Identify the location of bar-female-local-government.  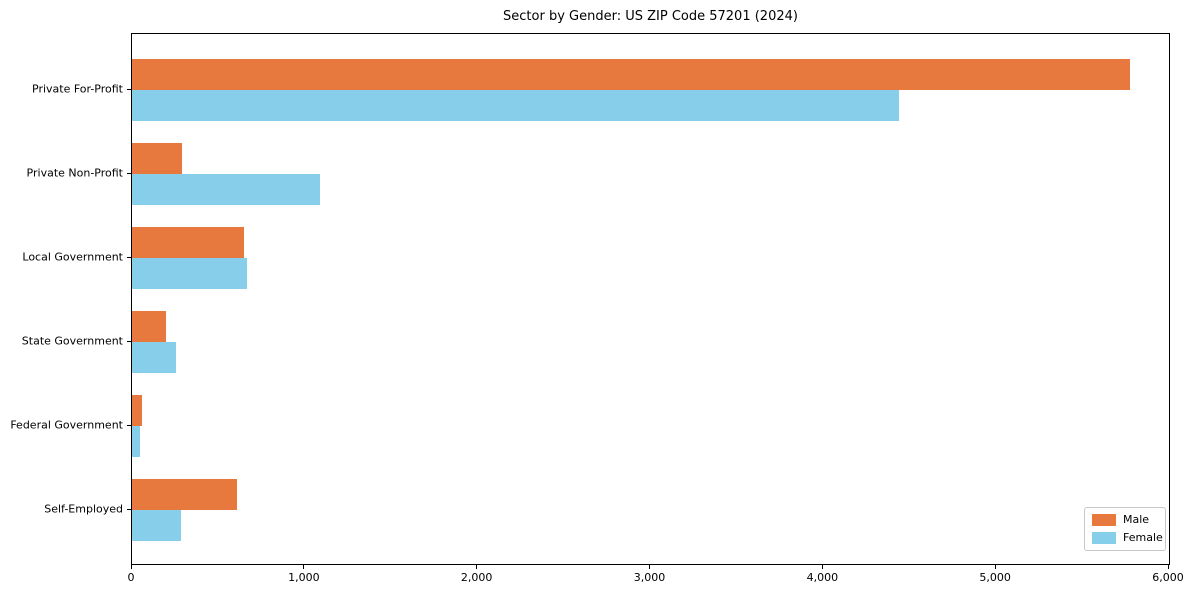
(189, 273).